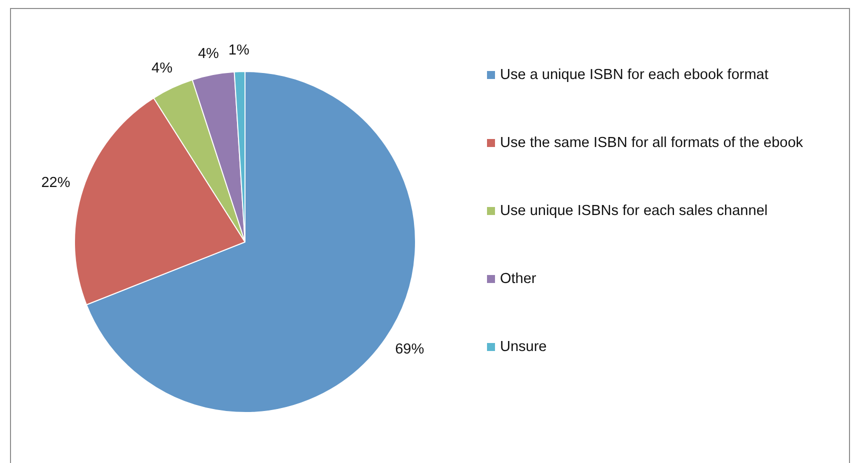 The height and width of the screenshot is (463, 856). I want to click on legend-label: Use unique ISBNs for each sales channel, so click(634, 211).